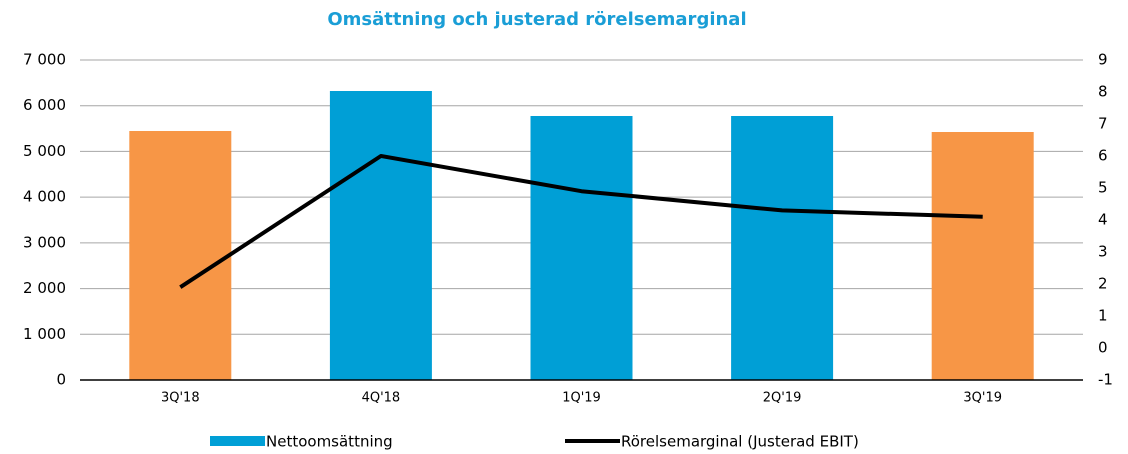 The width and height of the screenshot is (1128, 454). What do you see at coordinates (381, 398) in the screenshot?
I see `x-tick-label: 4Q'18` at bounding box center [381, 398].